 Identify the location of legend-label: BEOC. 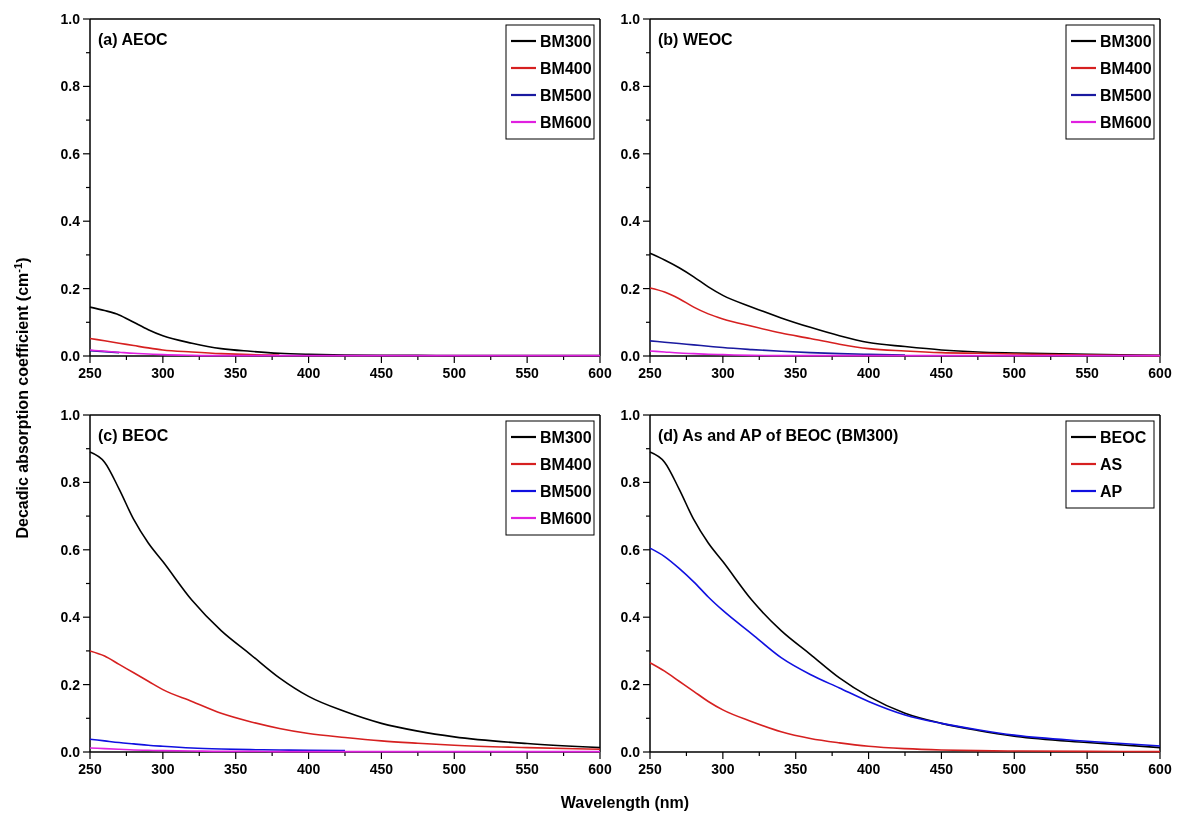
(1123, 437).